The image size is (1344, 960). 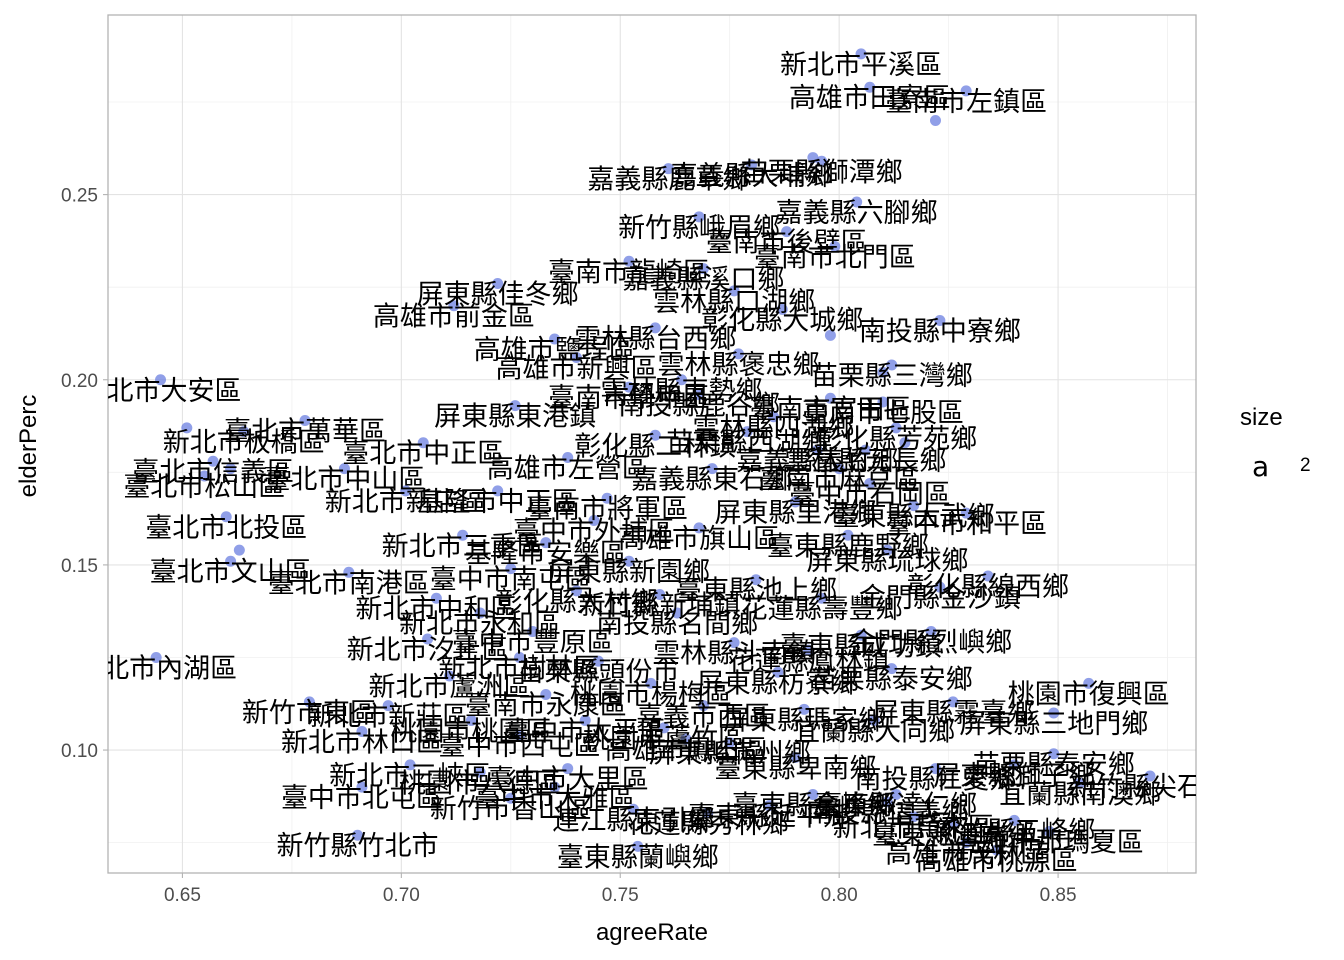 I want to click on point-label: 南投縣中寮鄉, so click(x=940, y=332).